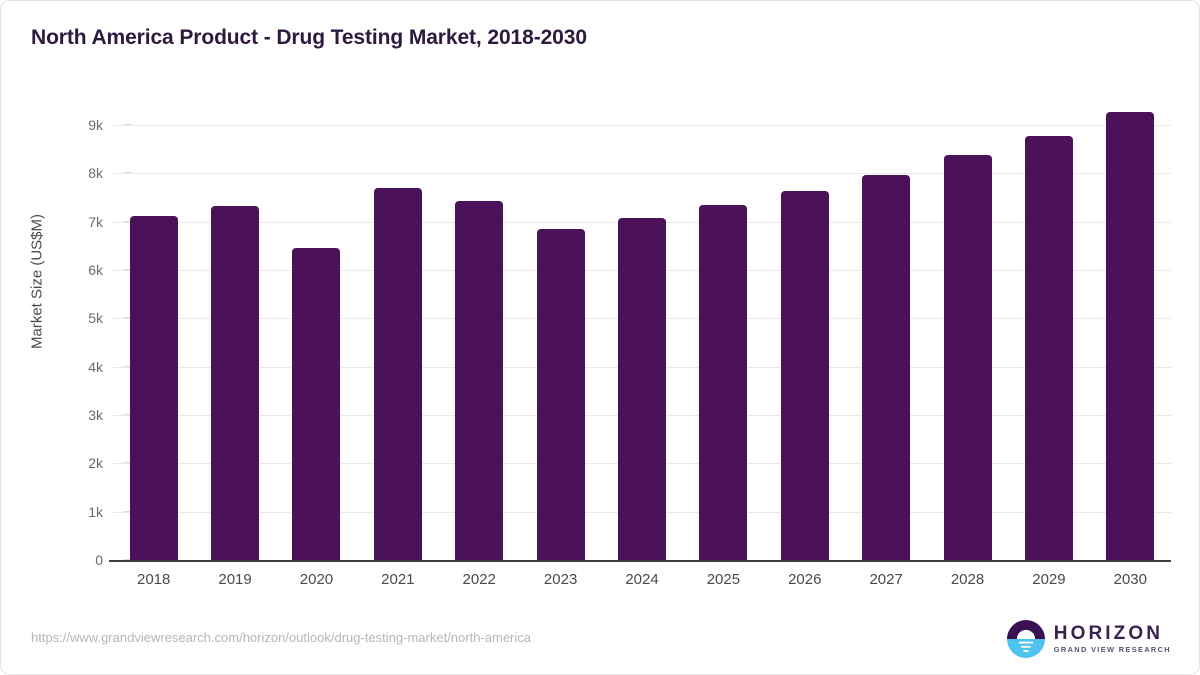  Describe the element at coordinates (642, 579) in the screenshot. I see `x-tick-label: 2024` at that location.